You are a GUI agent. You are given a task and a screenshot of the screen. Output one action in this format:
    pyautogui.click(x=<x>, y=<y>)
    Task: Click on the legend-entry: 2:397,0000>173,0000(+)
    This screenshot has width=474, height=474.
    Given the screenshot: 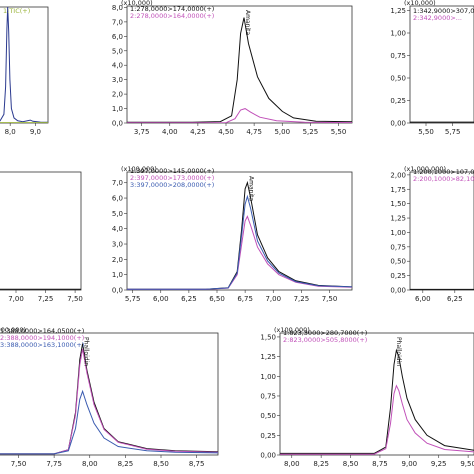 What is the action you would take?
    pyautogui.click(x=172, y=178)
    